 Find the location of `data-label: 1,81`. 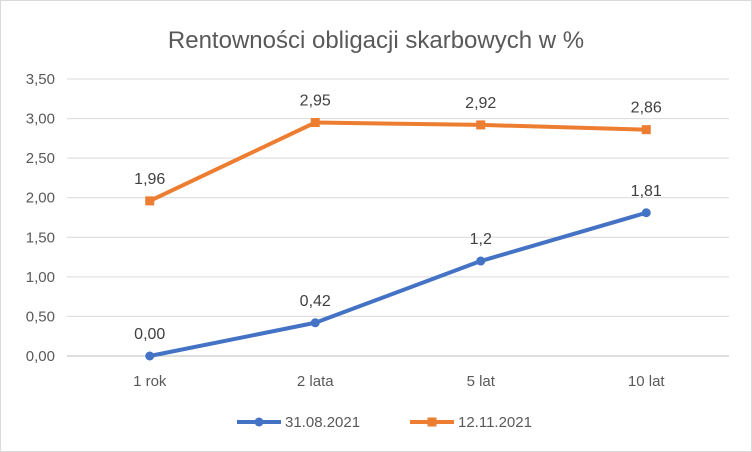

data-label: 1,81 is located at coordinates (646, 191).